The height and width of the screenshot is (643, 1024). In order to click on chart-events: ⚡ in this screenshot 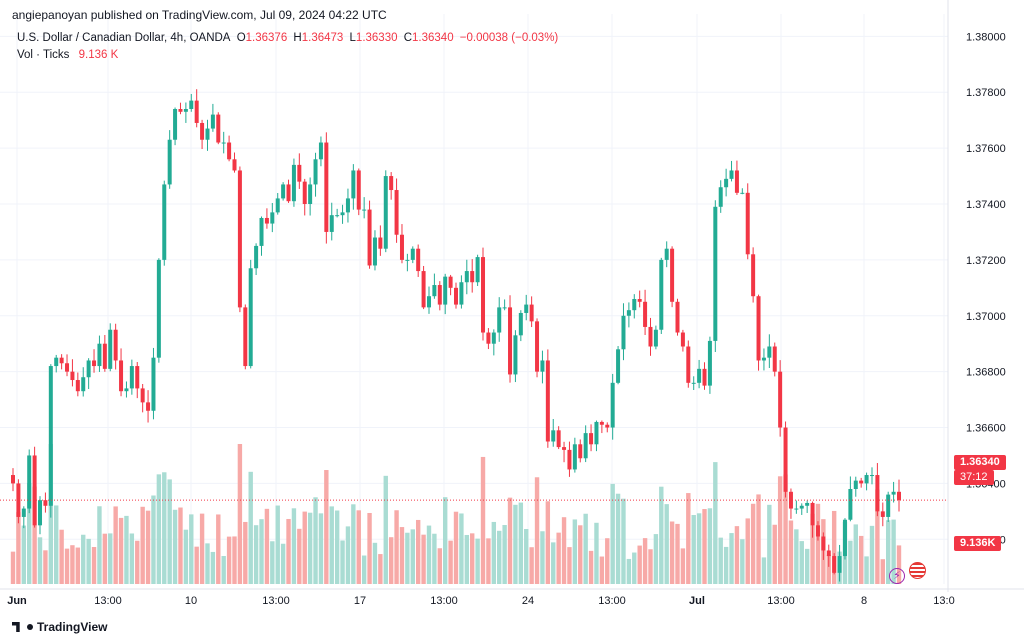, I will do `click(908, 573)`.